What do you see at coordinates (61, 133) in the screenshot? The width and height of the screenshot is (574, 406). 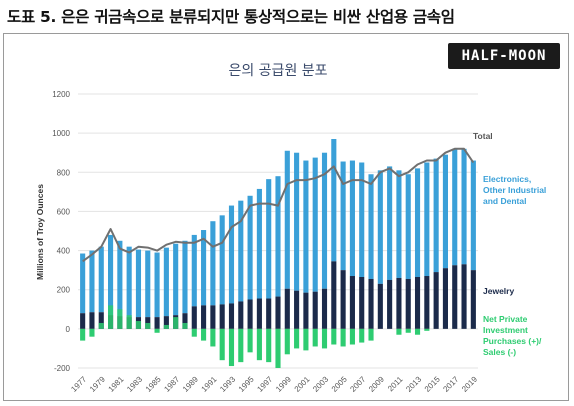 I see `y-tick-label: 1000` at bounding box center [61, 133].